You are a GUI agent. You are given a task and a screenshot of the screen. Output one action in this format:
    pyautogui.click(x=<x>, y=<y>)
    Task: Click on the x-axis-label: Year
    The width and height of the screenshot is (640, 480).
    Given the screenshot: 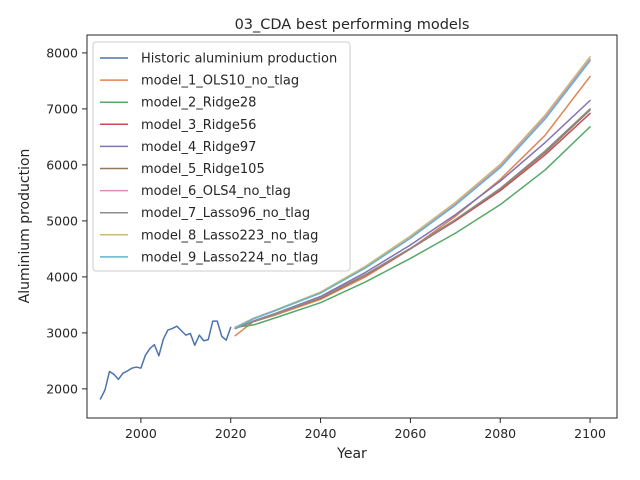 What is the action you would take?
    pyautogui.click(x=351, y=454)
    